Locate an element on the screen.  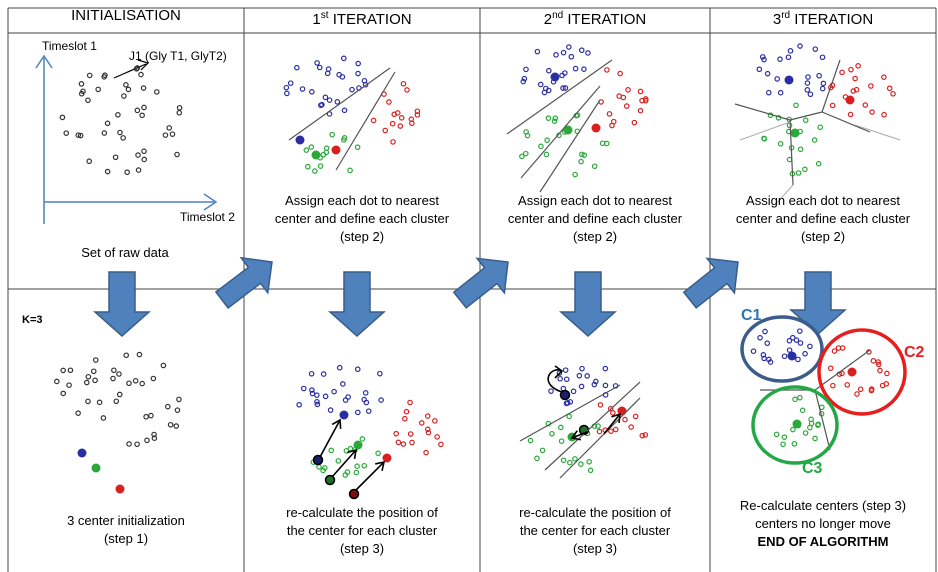
header-iteration-2-sup: nd is located at coordinates (558, 15).